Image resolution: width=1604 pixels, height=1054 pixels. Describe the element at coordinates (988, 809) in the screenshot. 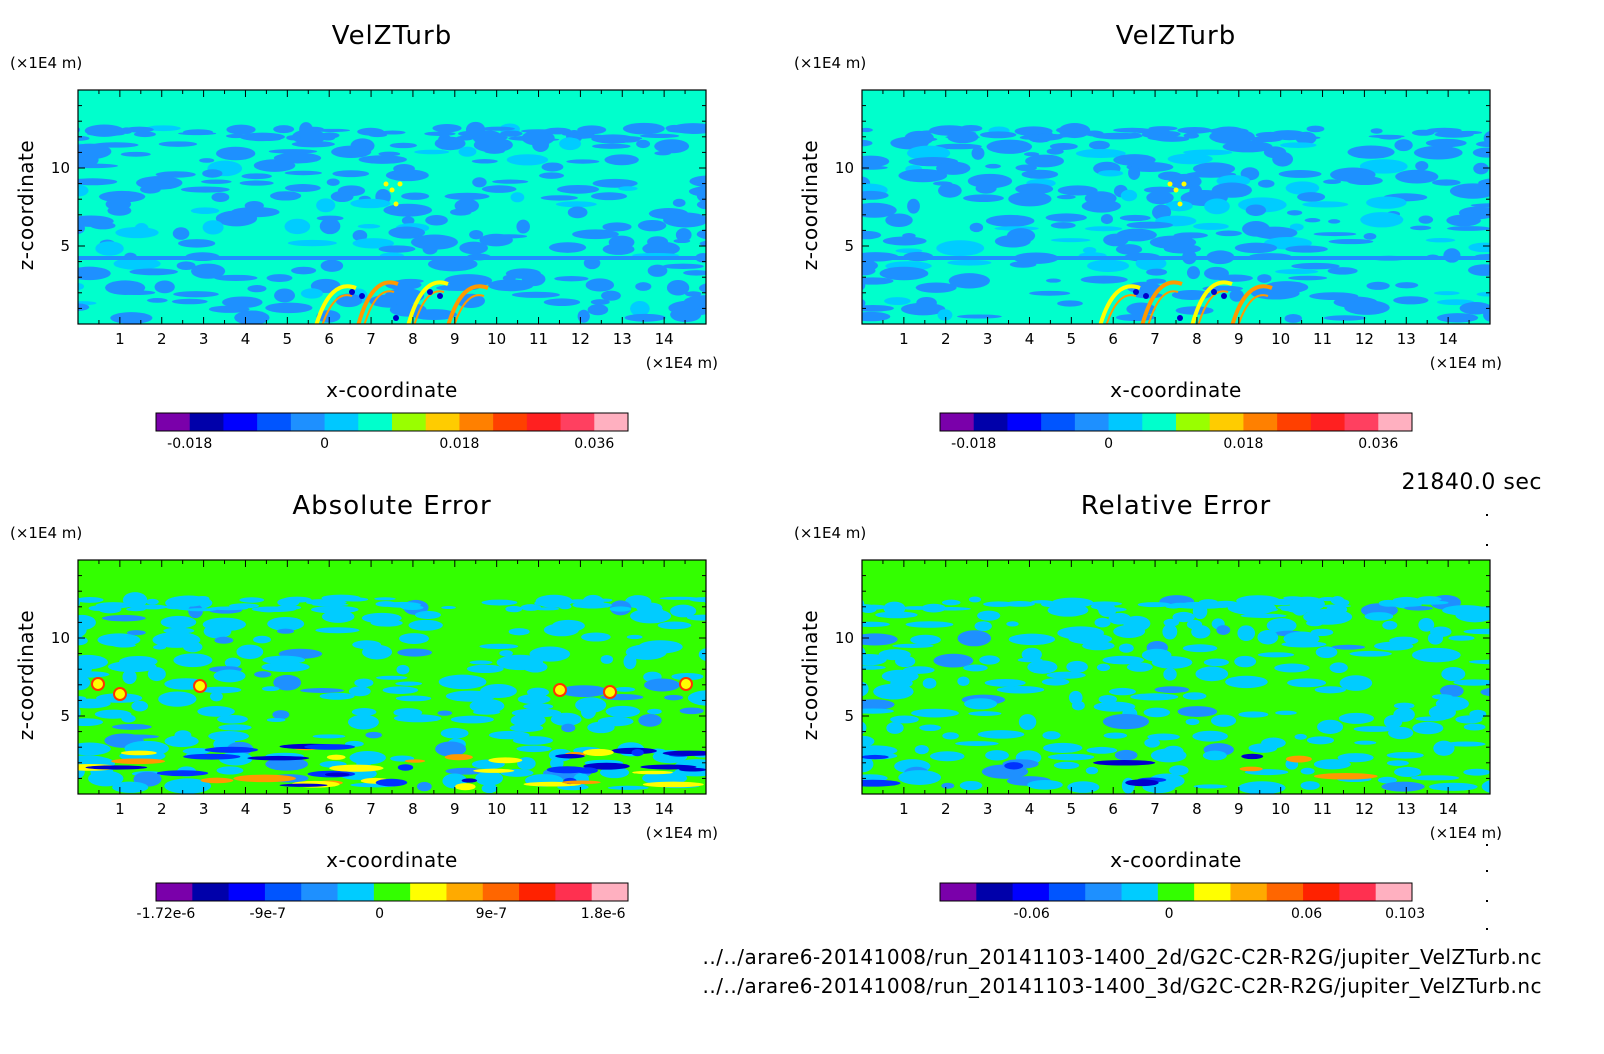

I see `x-tick-label: 3` at that location.